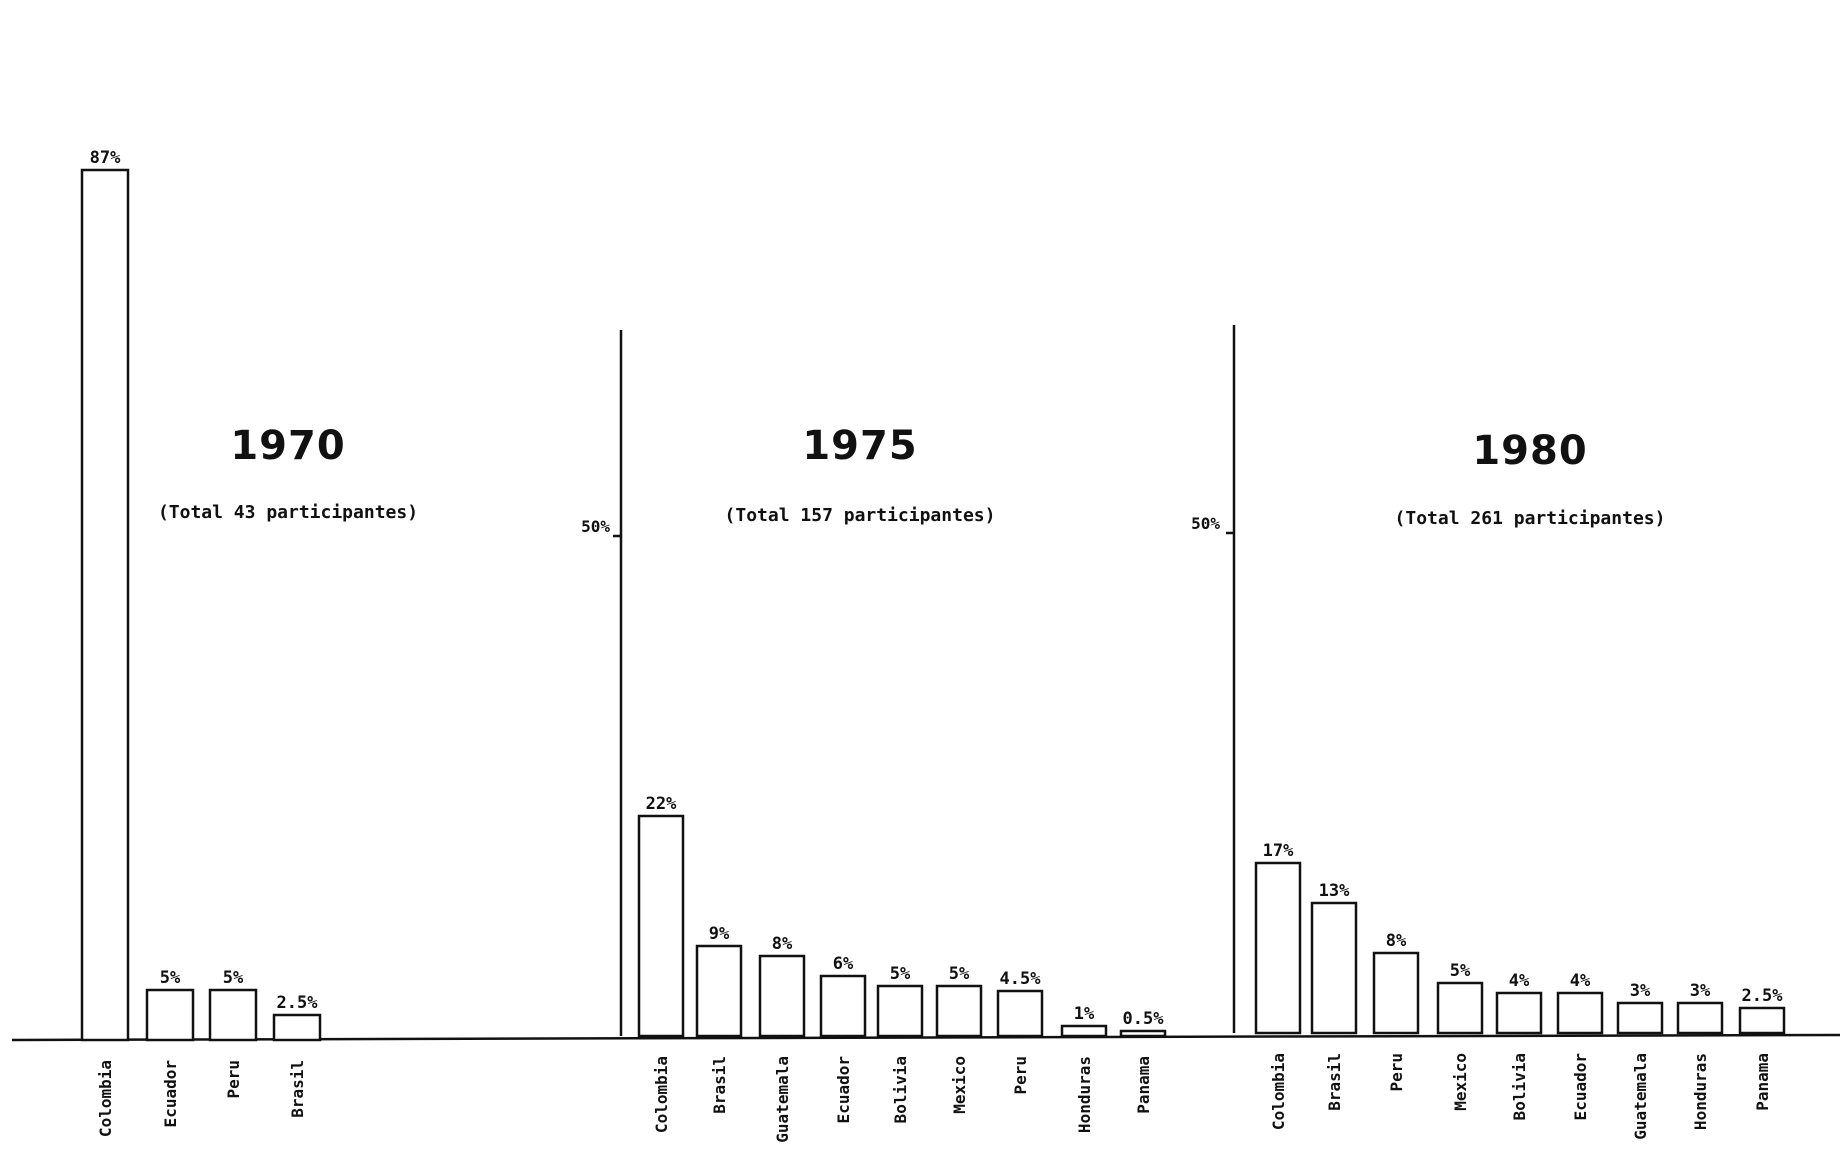 Image resolution: width=1847 pixels, height=1161 pixels. I want to click on bar-1975-peru, so click(1020, 1013).